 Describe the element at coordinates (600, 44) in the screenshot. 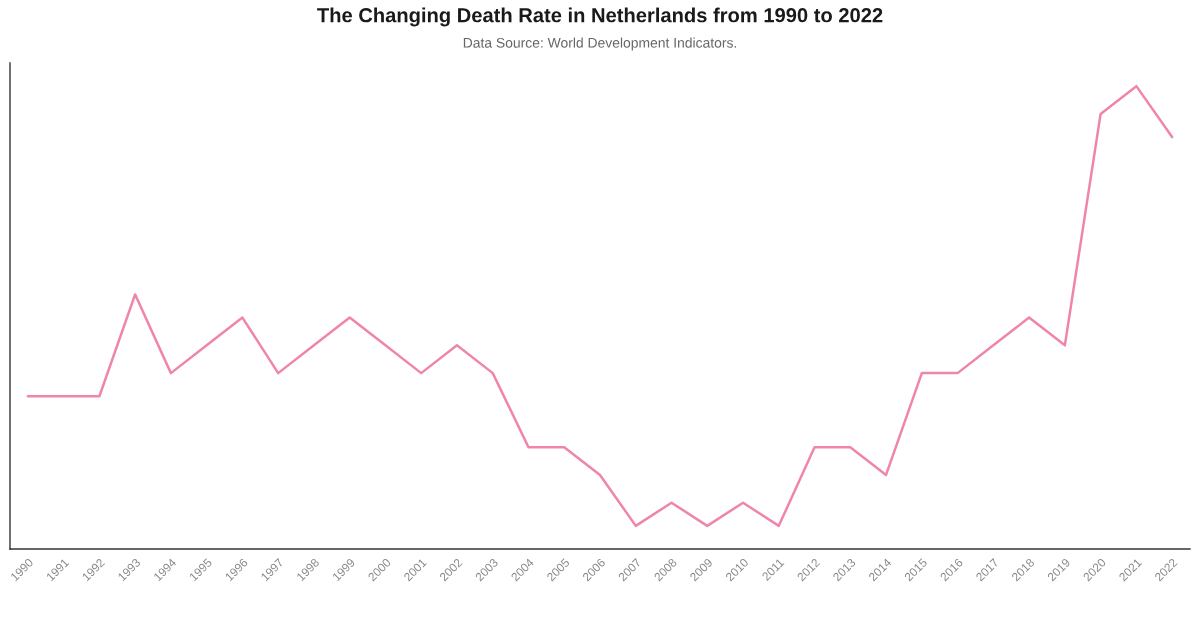

I see `chart-subtitle: Data Source: World Development Indicators.` at that location.